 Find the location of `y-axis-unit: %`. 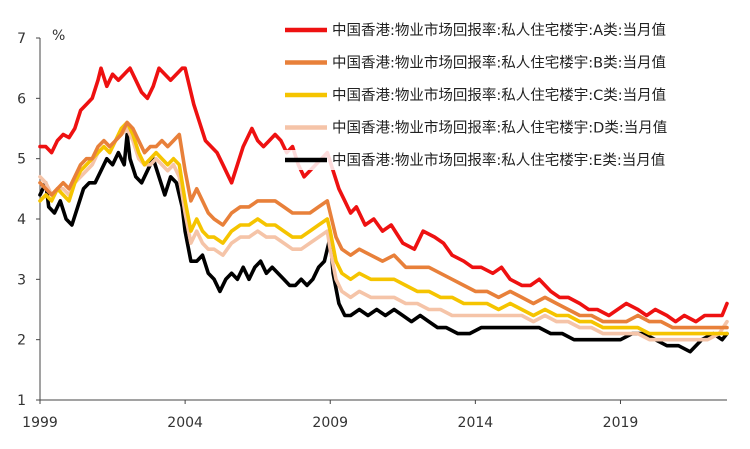

y-axis-unit: % is located at coordinates (58, 36).